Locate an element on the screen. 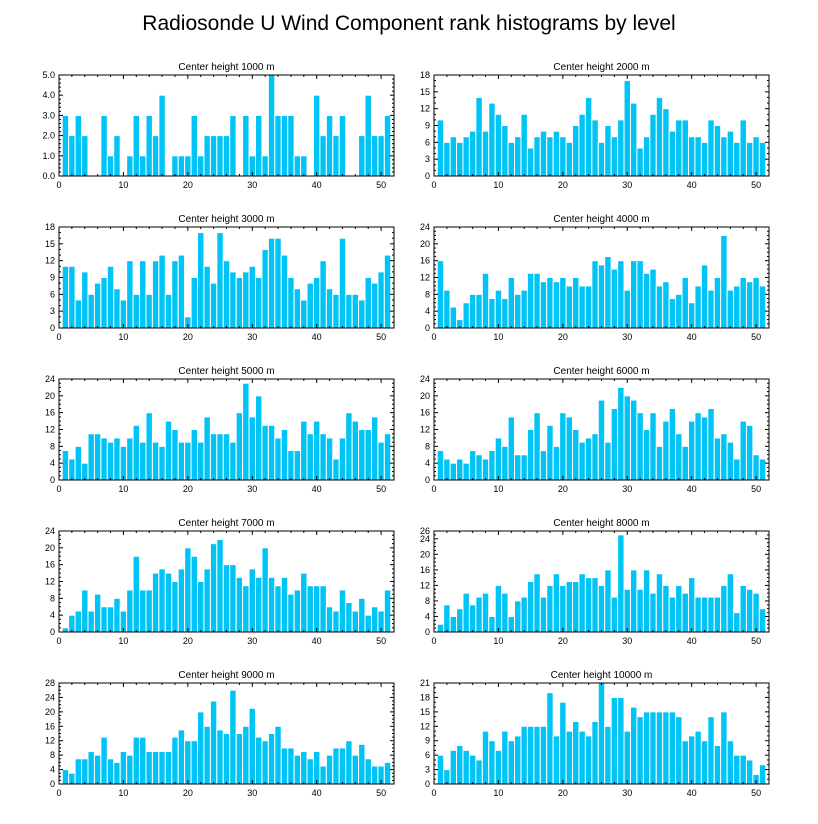  x-tick-label: 30 is located at coordinates (627, 489).